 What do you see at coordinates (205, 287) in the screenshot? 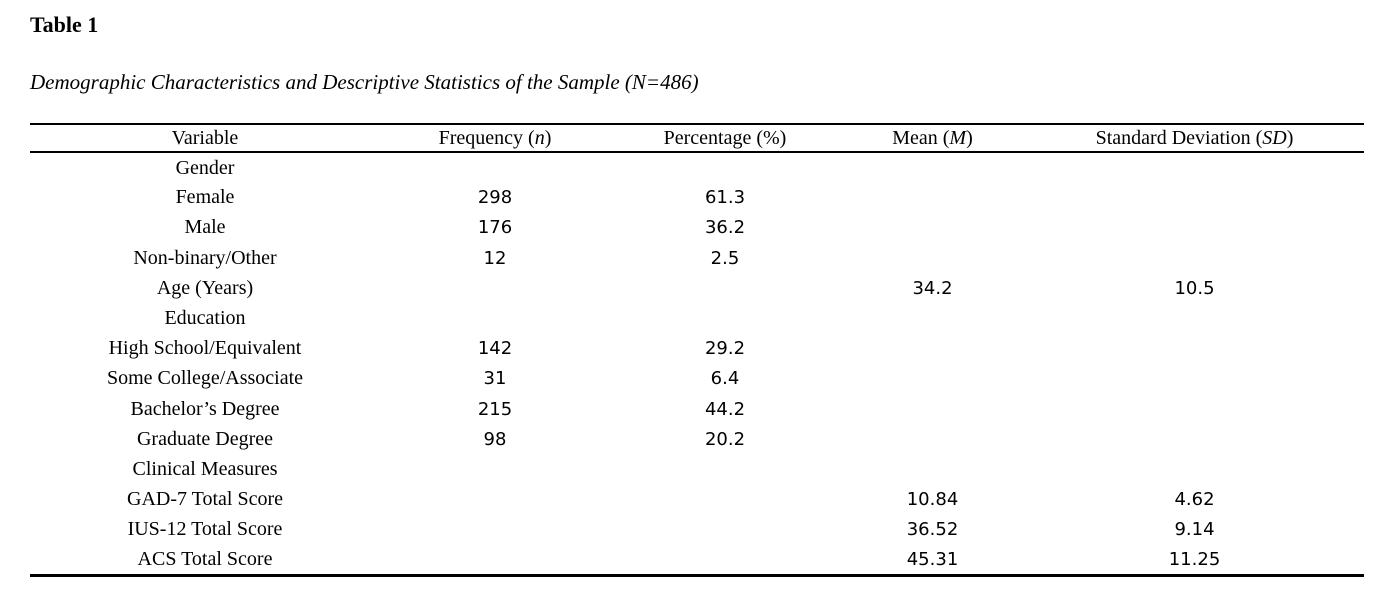
I see `cell-variable: Age (Years)` at bounding box center [205, 287].